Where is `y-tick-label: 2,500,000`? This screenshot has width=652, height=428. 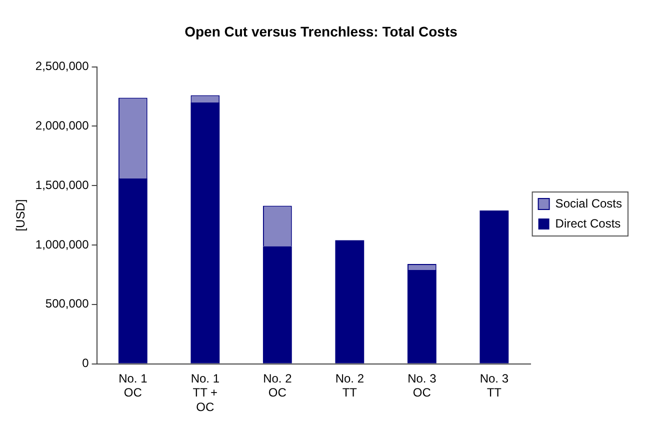
y-tick-label: 2,500,000 is located at coordinates (62, 66).